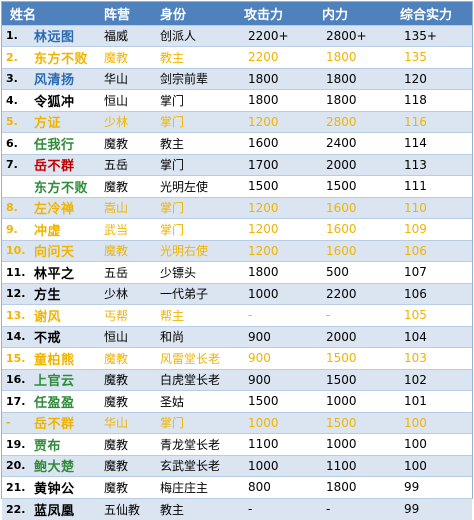 The height and width of the screenshot is (520, 474). I want to click on faction-cell: 武当, so click(126, 229).